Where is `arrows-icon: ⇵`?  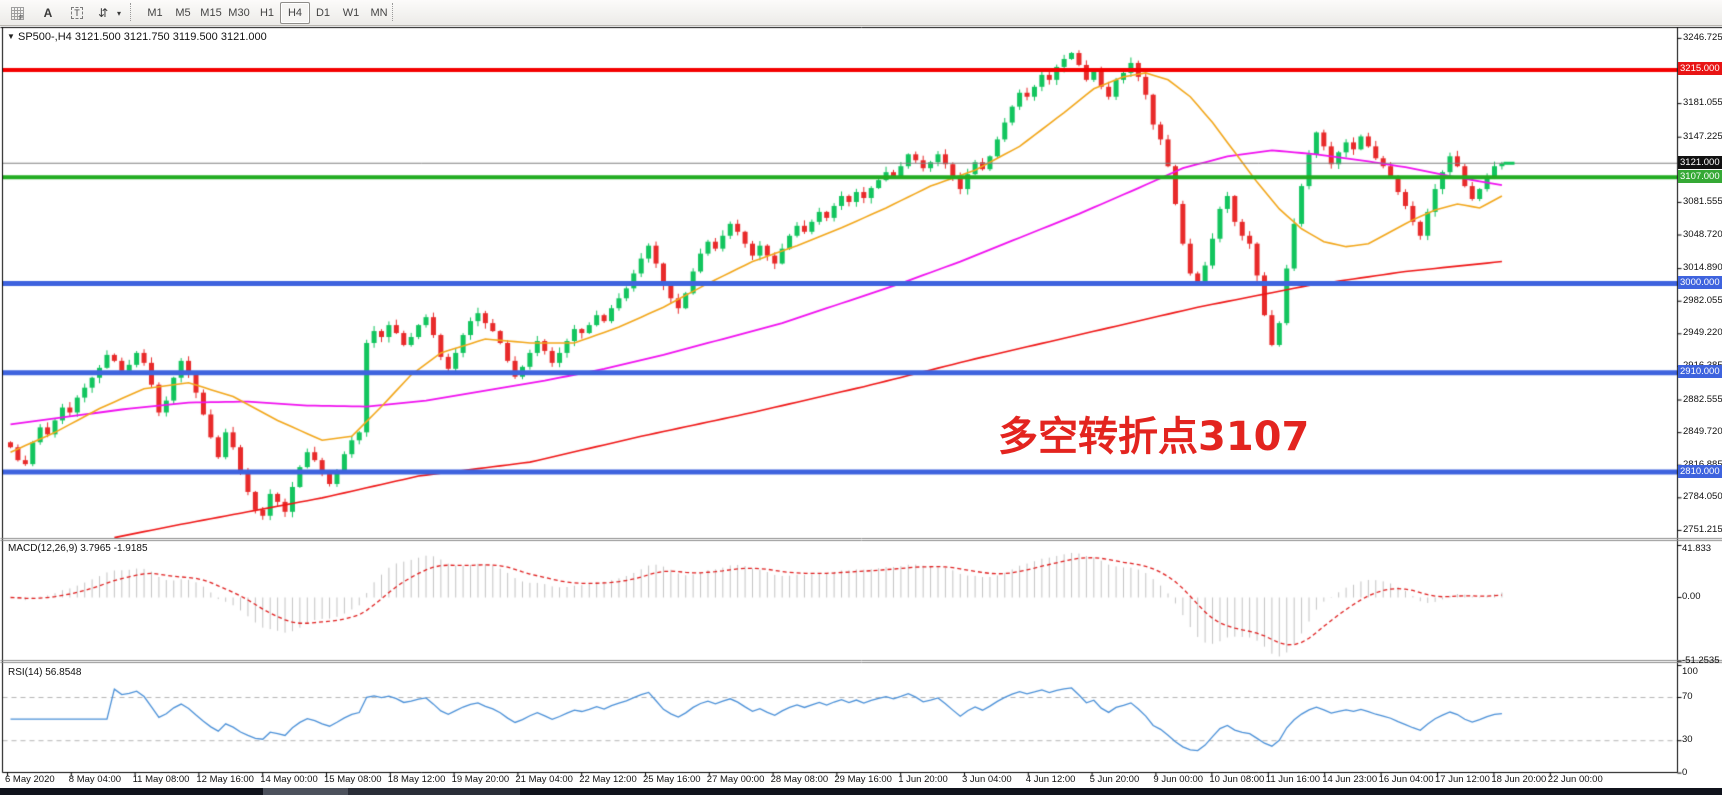 arrows-icon: ⇵ is located at coordinates (103, 13).